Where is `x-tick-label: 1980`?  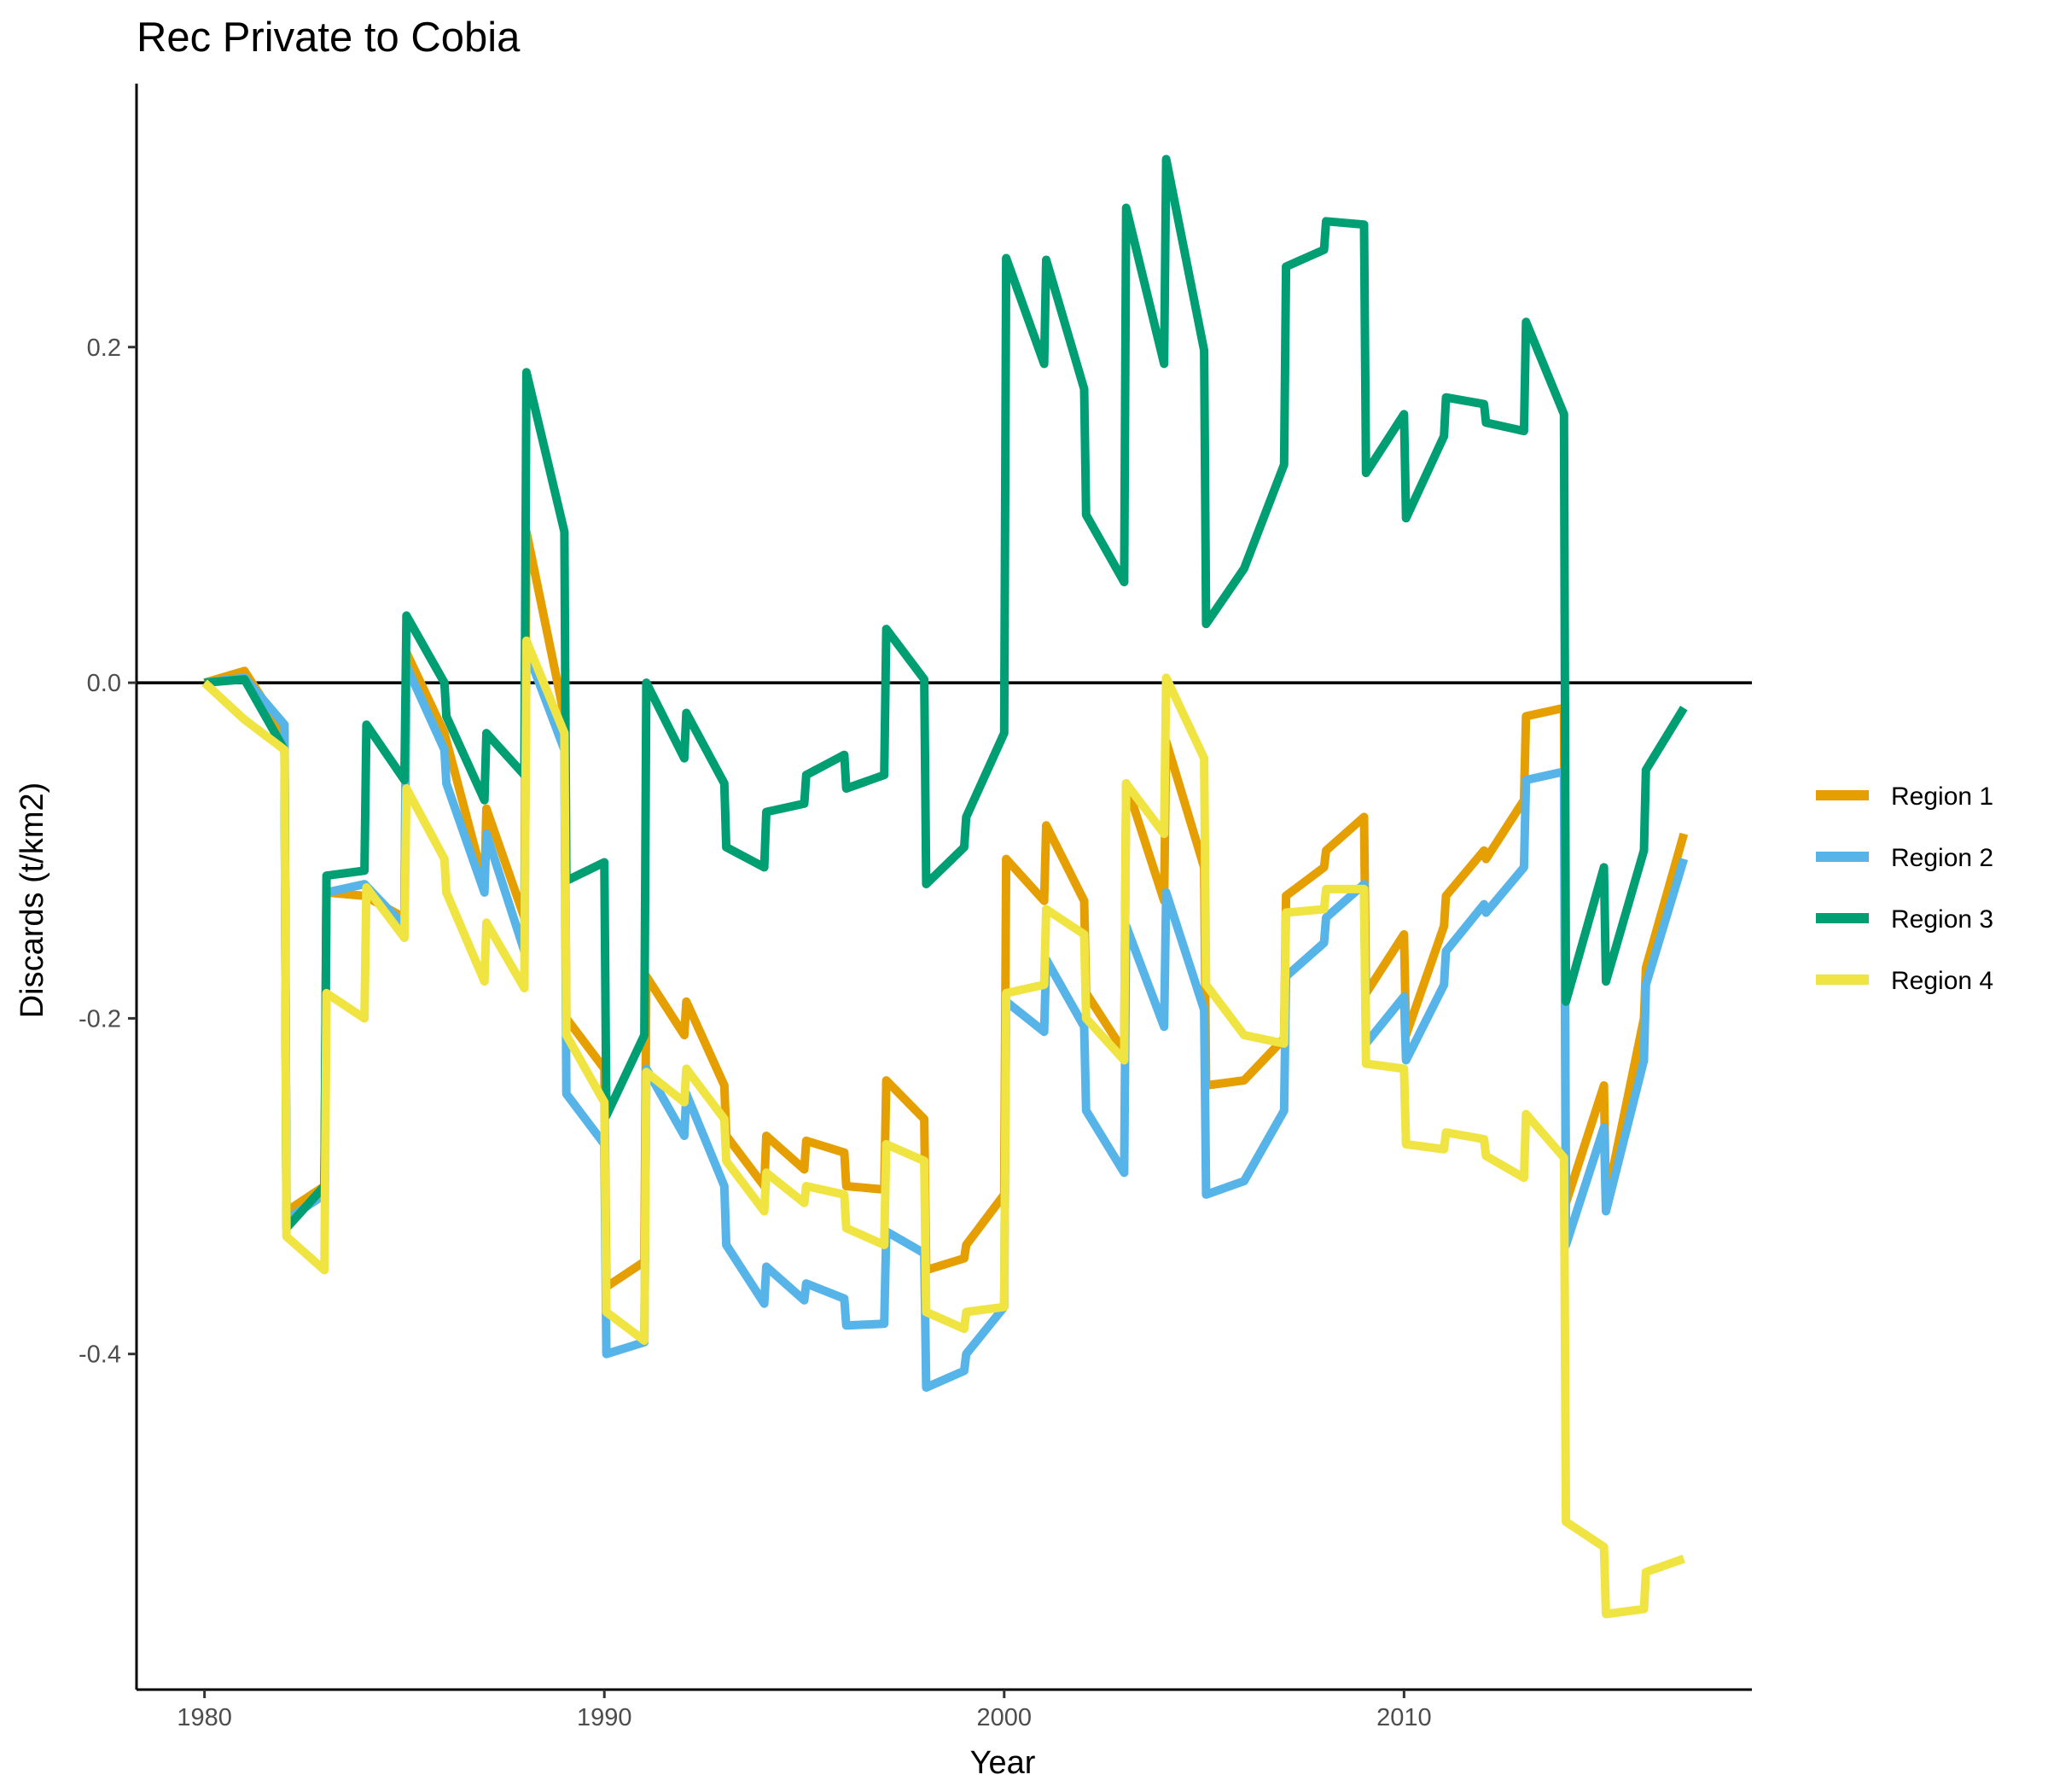
x-tick-label: 1980 is located at coordinates (204, 1717).